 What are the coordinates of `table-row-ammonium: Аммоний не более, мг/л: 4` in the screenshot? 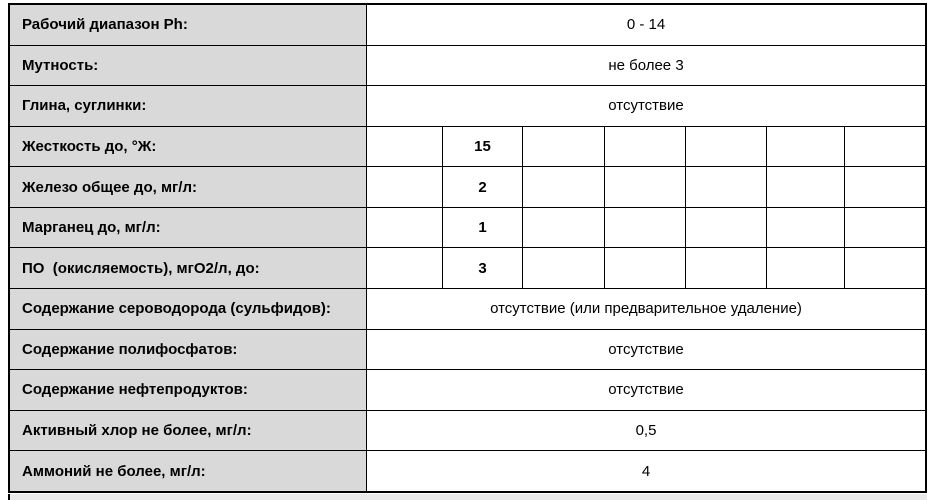 It's located at (467, 470).